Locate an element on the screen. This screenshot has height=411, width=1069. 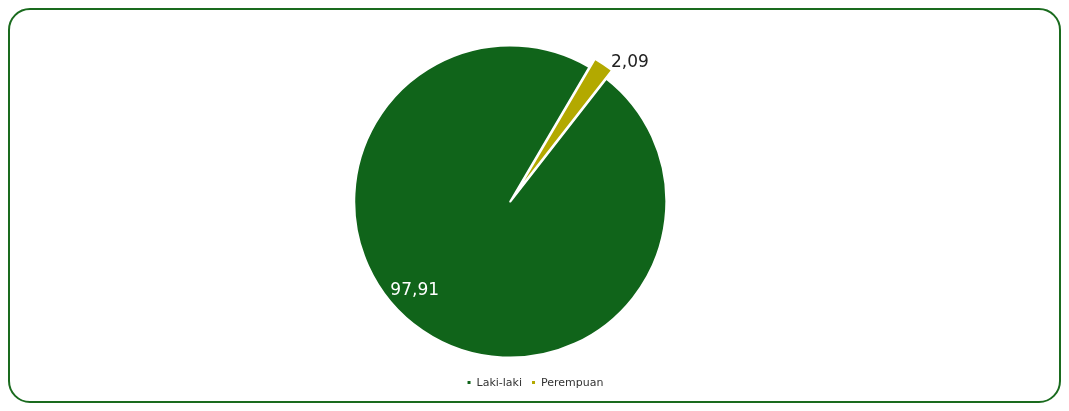
legend-label: Perempuan is located at coordinates (572, 382).